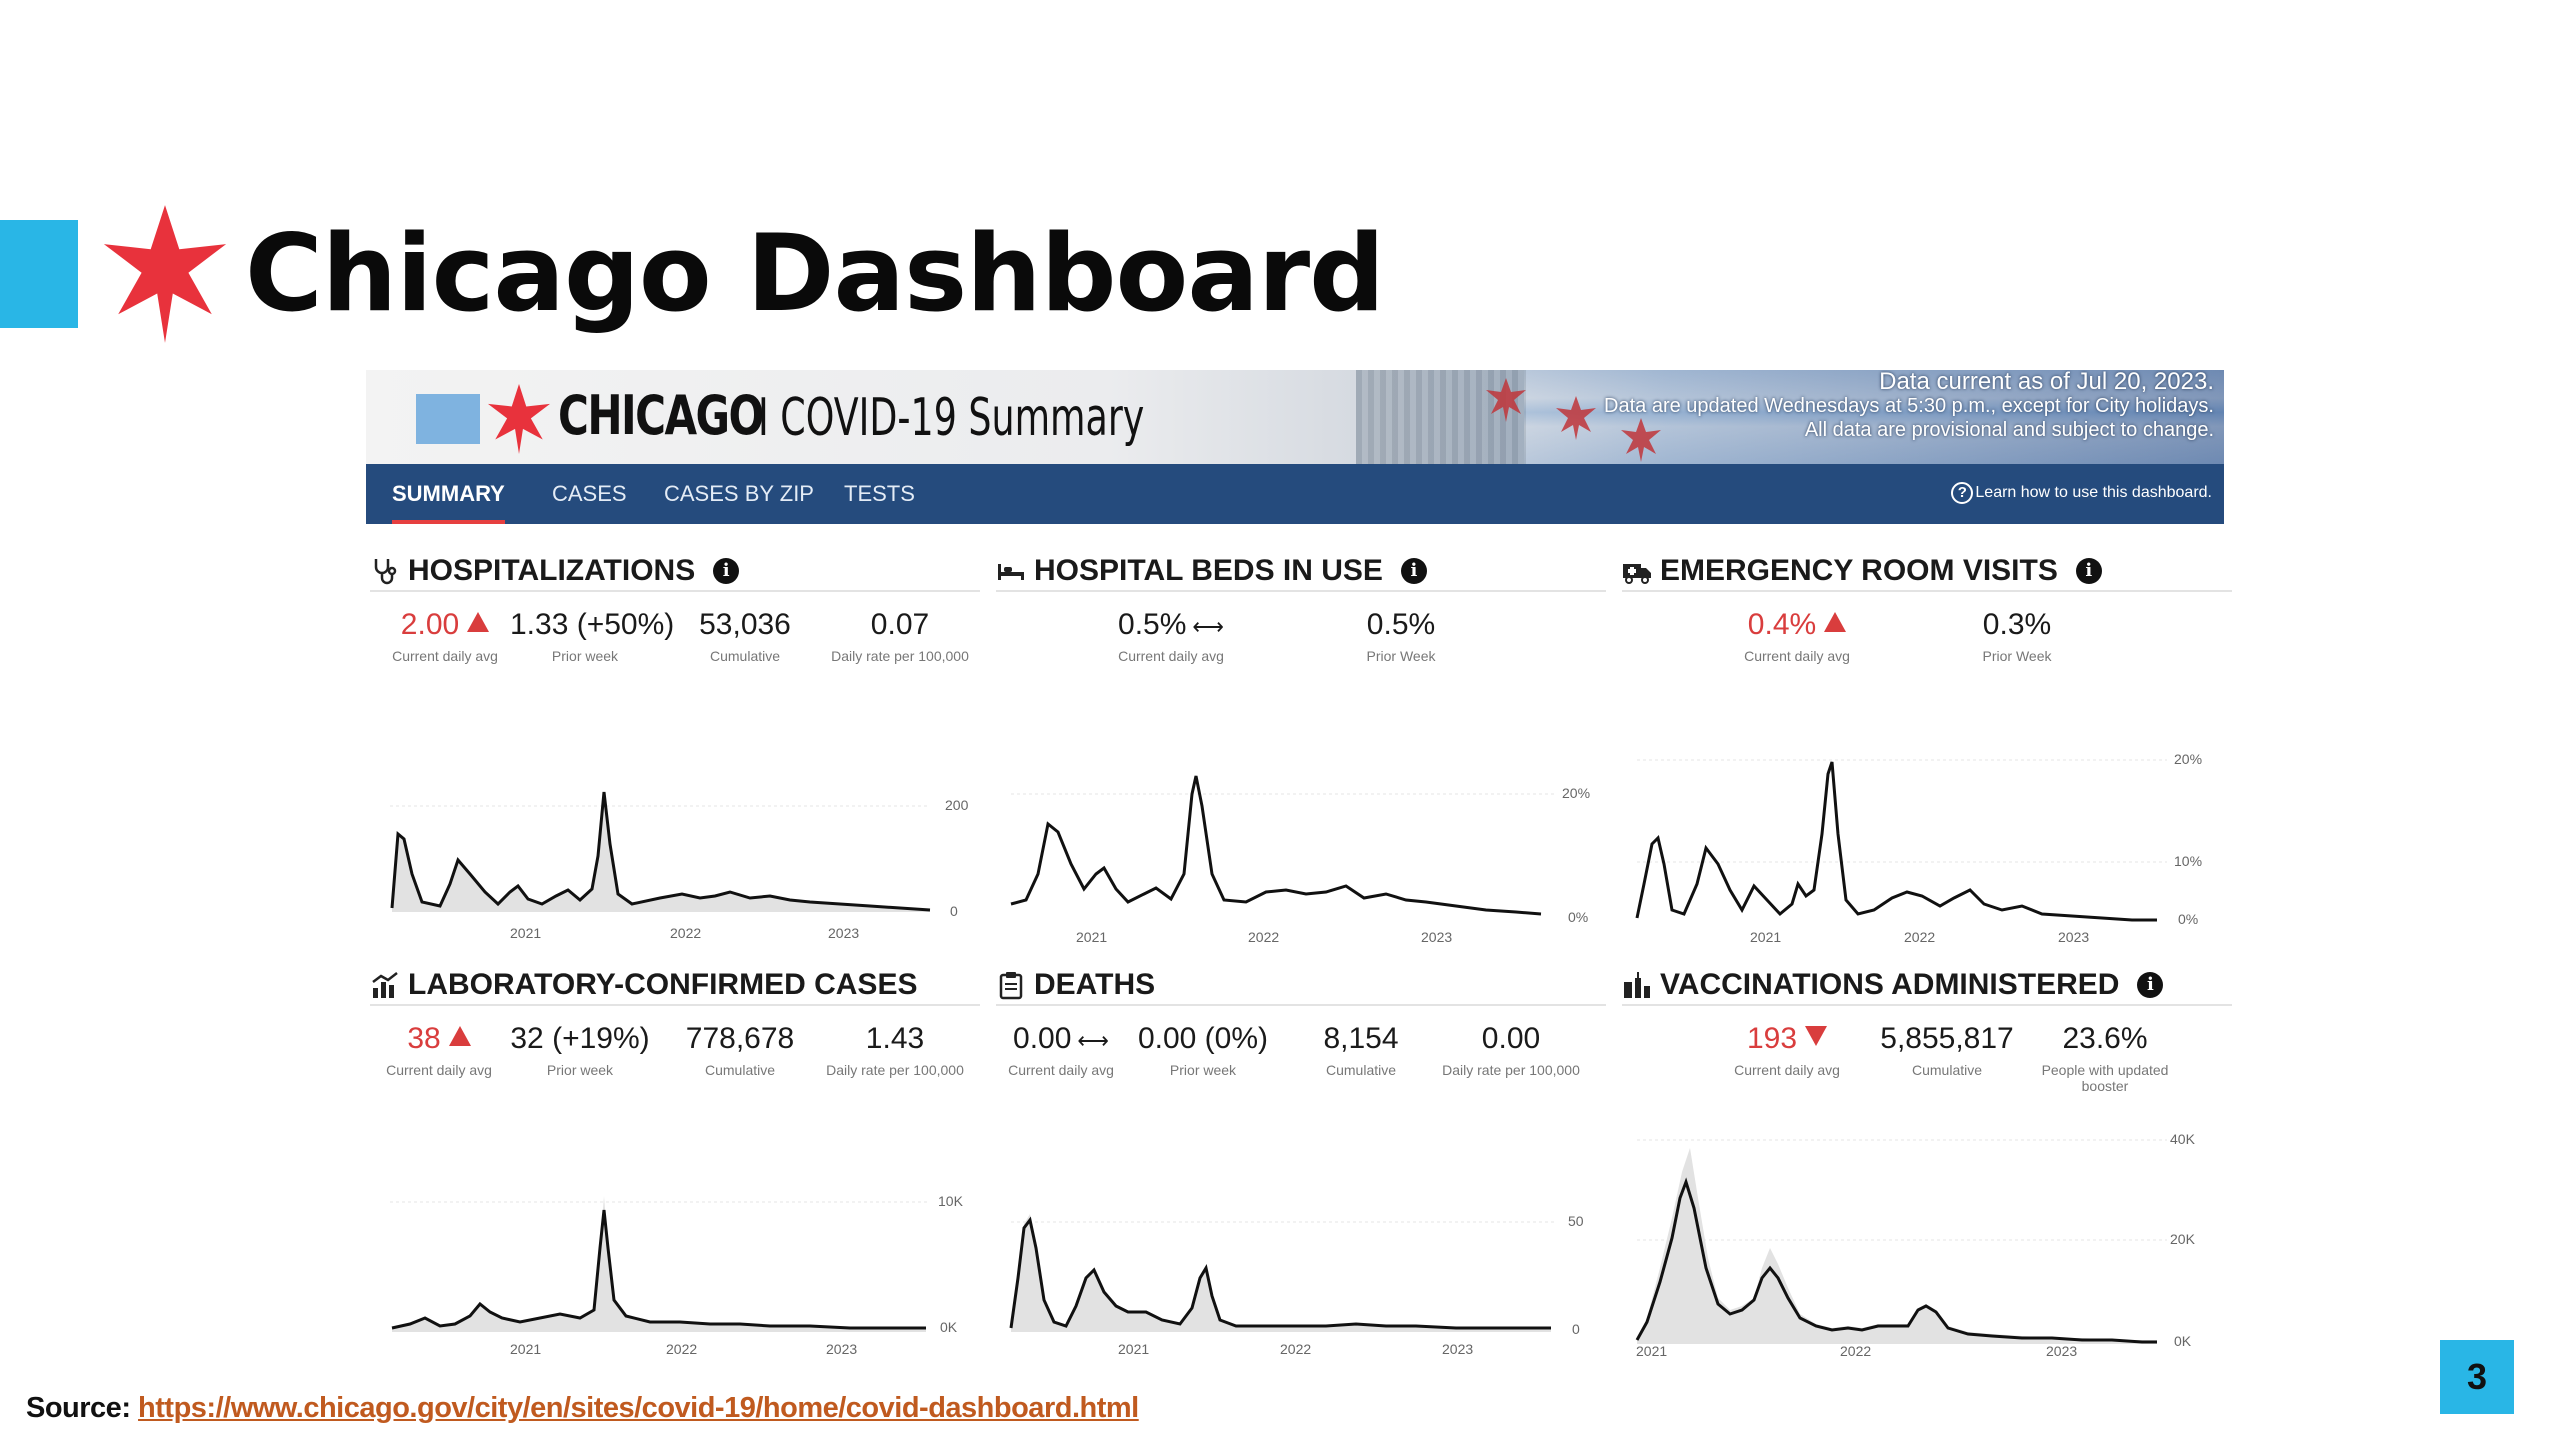 The image size is (2560, 1440). I want to click on stat-cumulative: 53,036 Cumulative, so click(745, 636).